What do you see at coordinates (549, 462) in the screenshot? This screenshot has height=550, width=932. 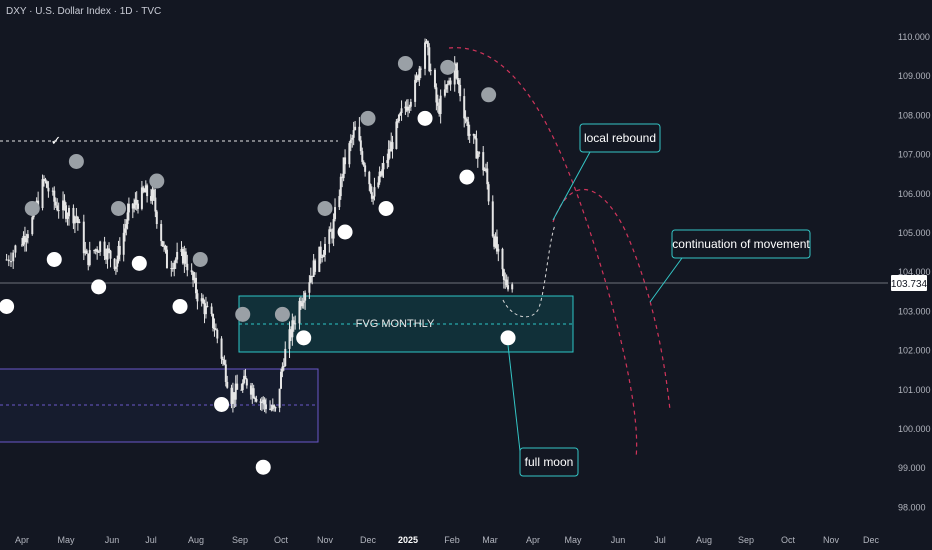 I see `full-moon-callout: full moon` at bounding box center [549, 462].